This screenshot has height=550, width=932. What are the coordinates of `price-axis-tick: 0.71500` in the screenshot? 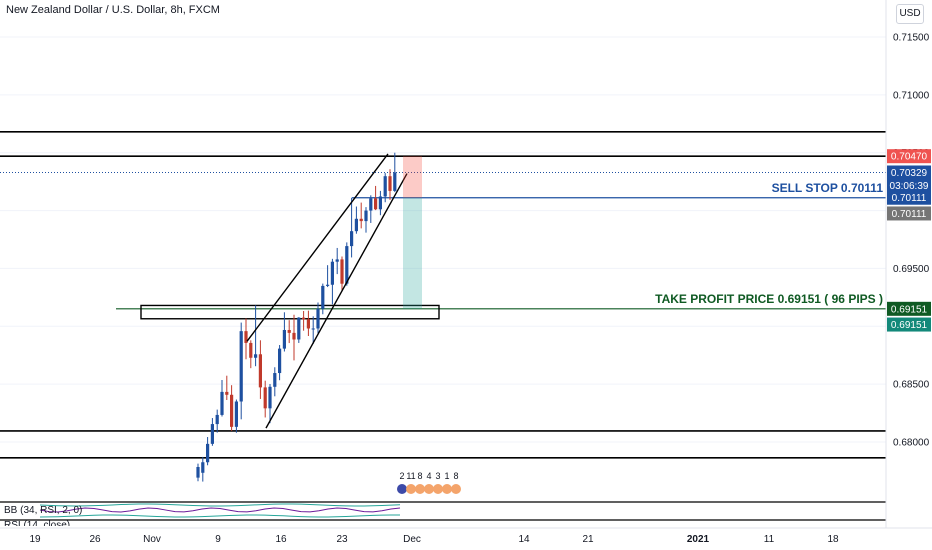 It's located at (911, 38).